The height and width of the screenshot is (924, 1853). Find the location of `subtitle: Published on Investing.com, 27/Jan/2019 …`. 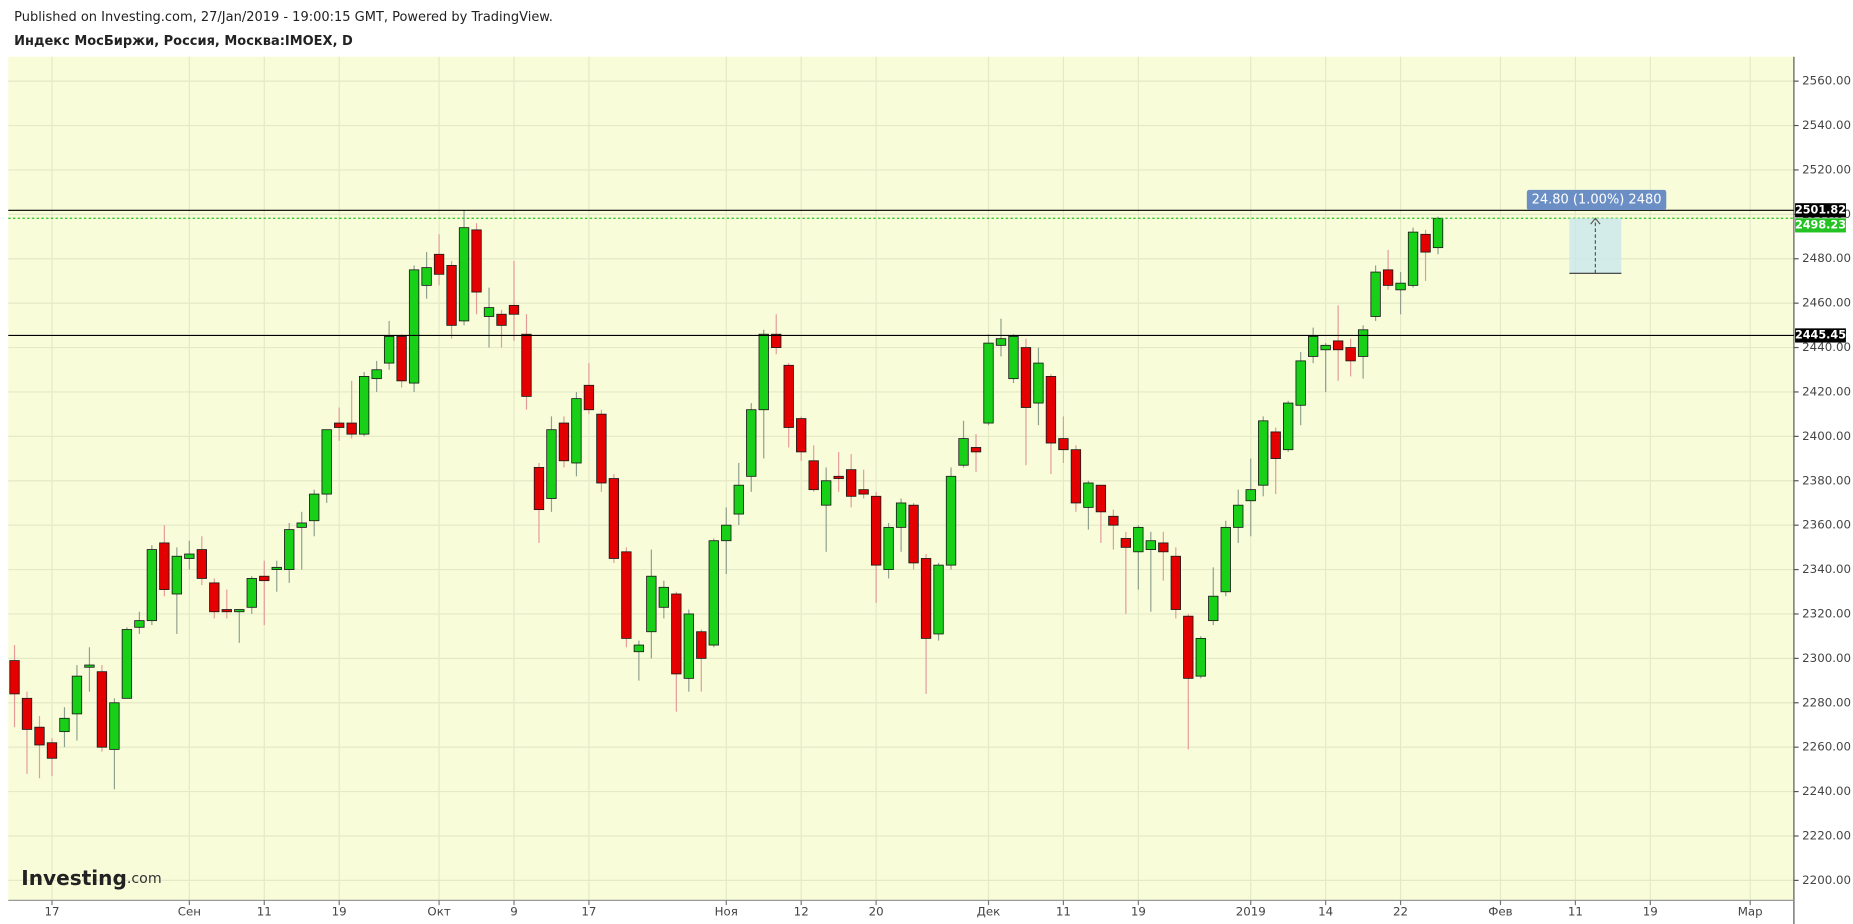

subtitle: Published on Investing.com, 27/Jan/2019 … is located at coordinates (283, 17).